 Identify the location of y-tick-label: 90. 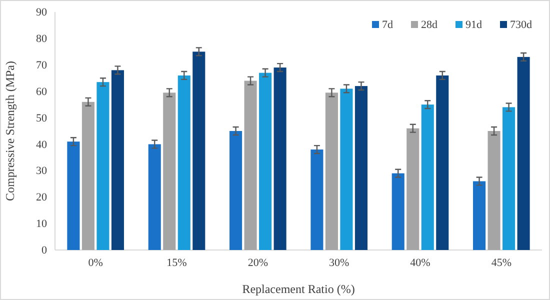
(42, 12).